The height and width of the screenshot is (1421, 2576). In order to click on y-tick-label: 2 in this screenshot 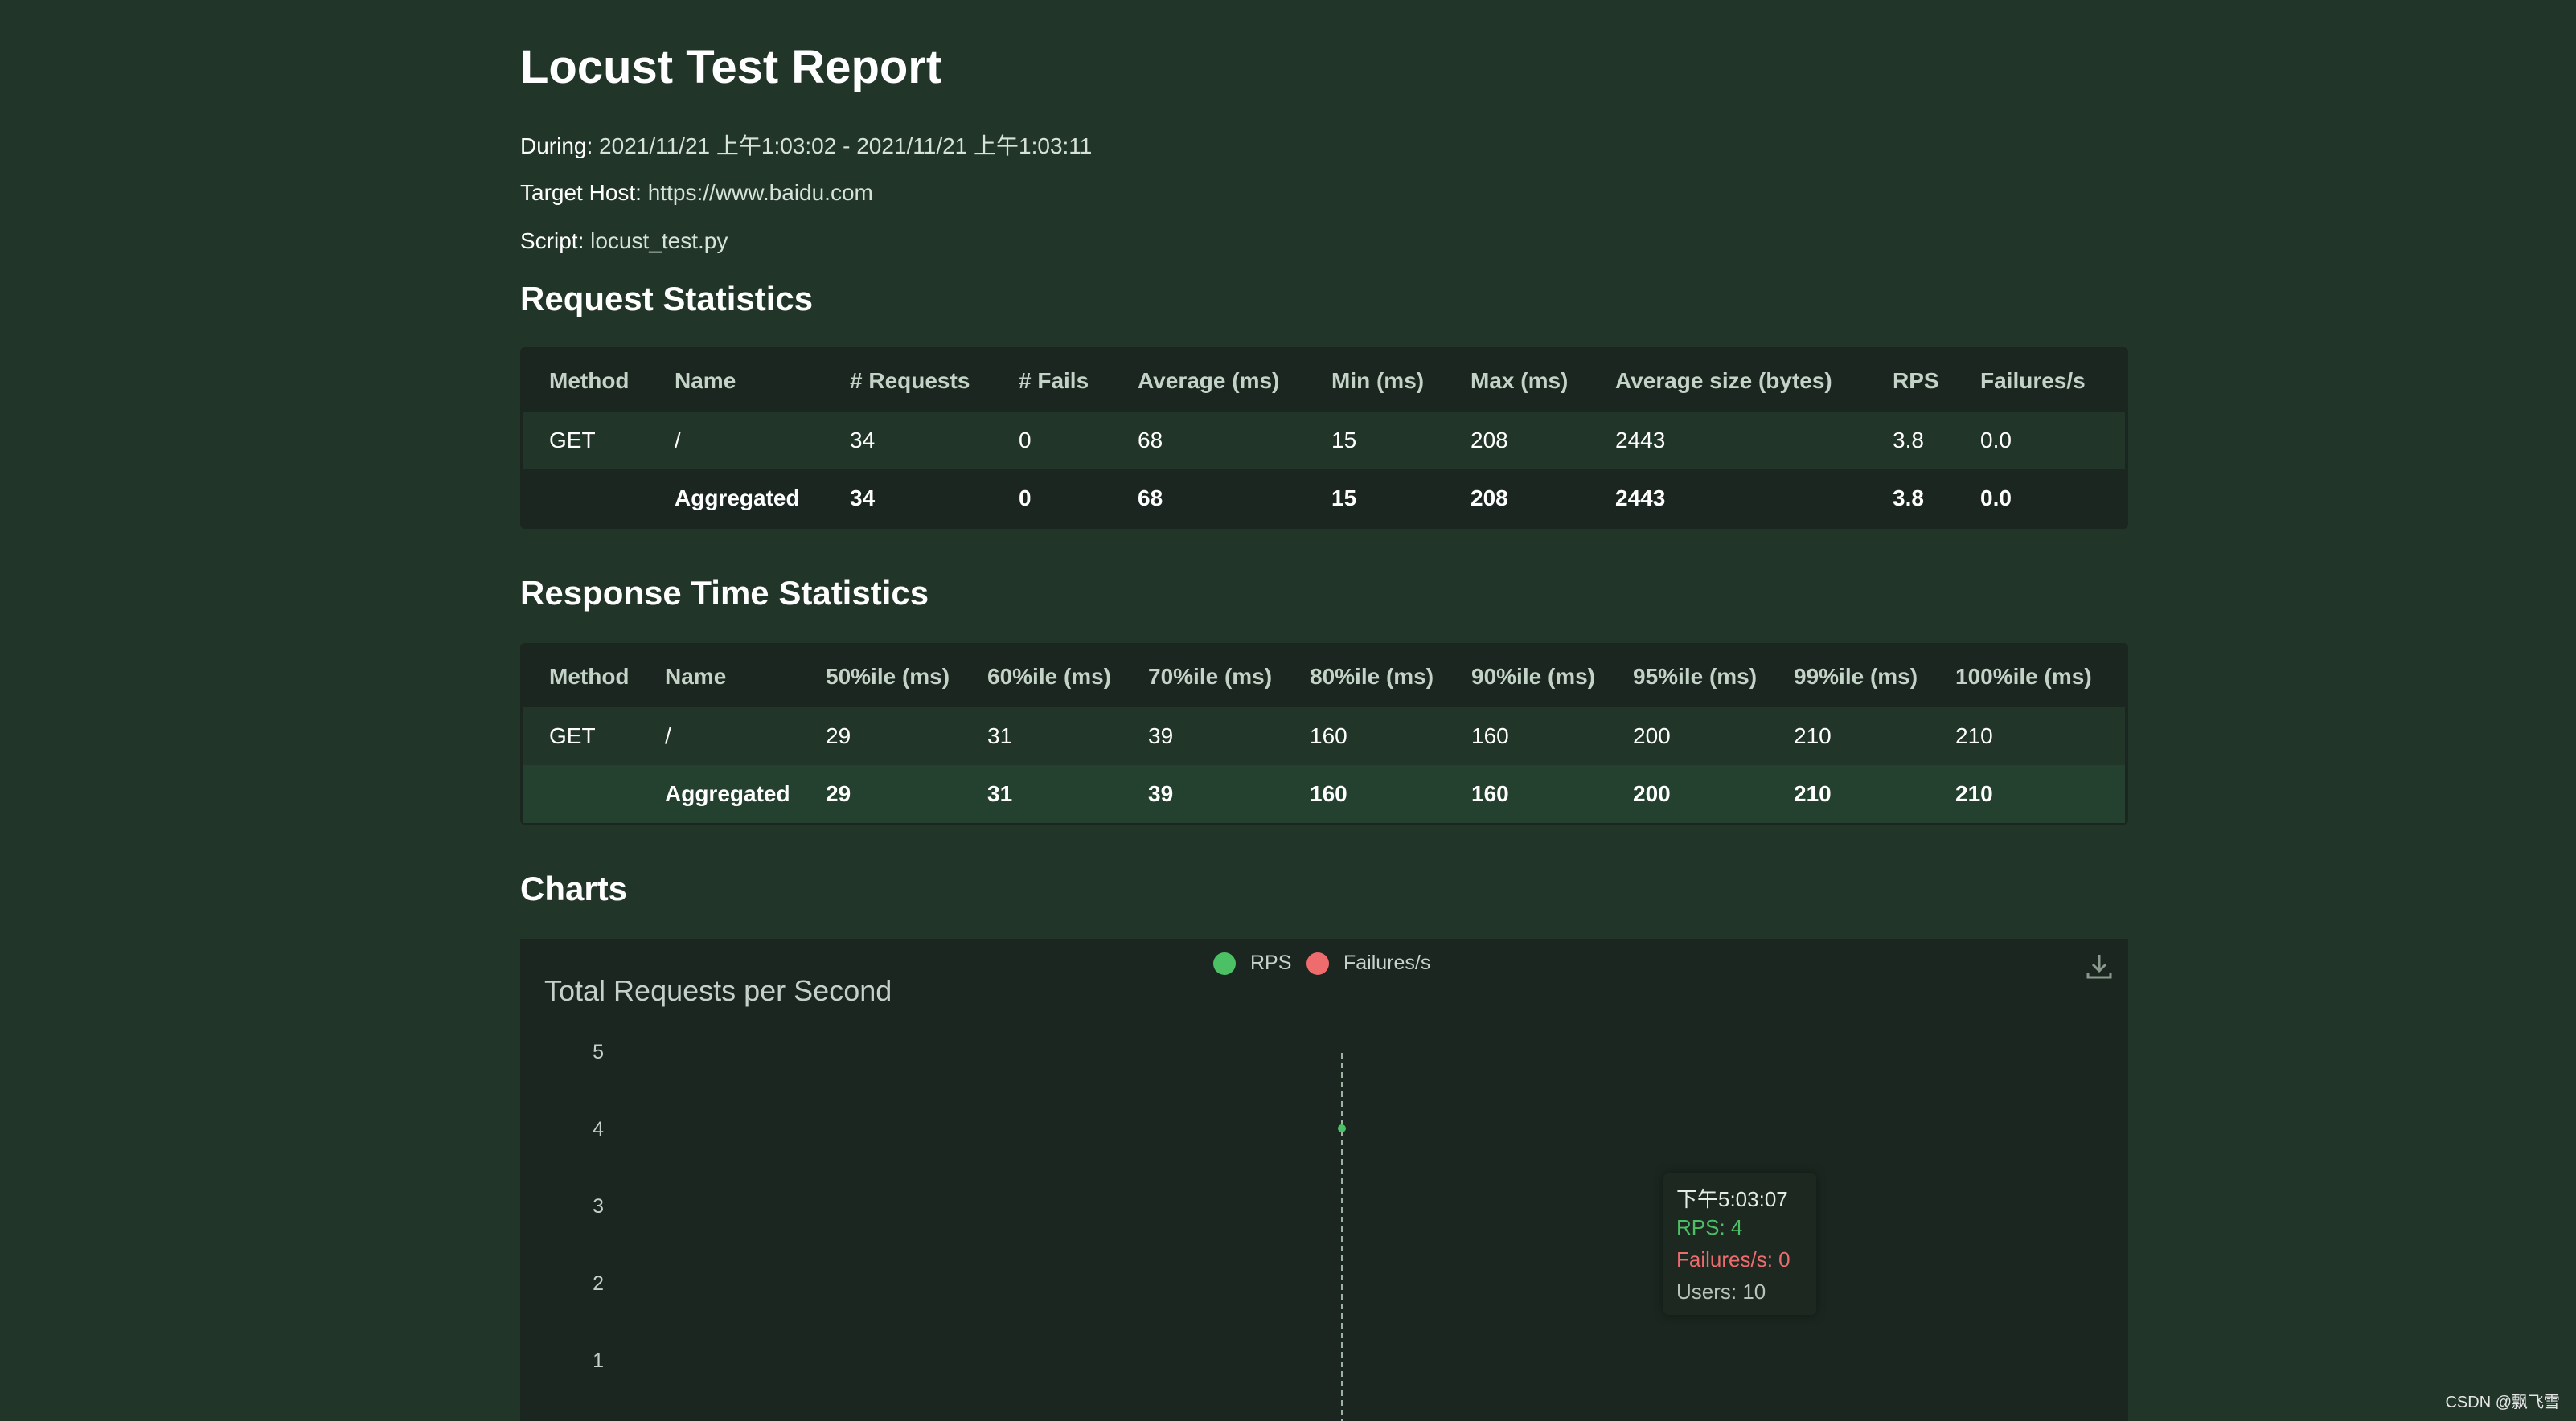, I will do `click(598, 1283)`.